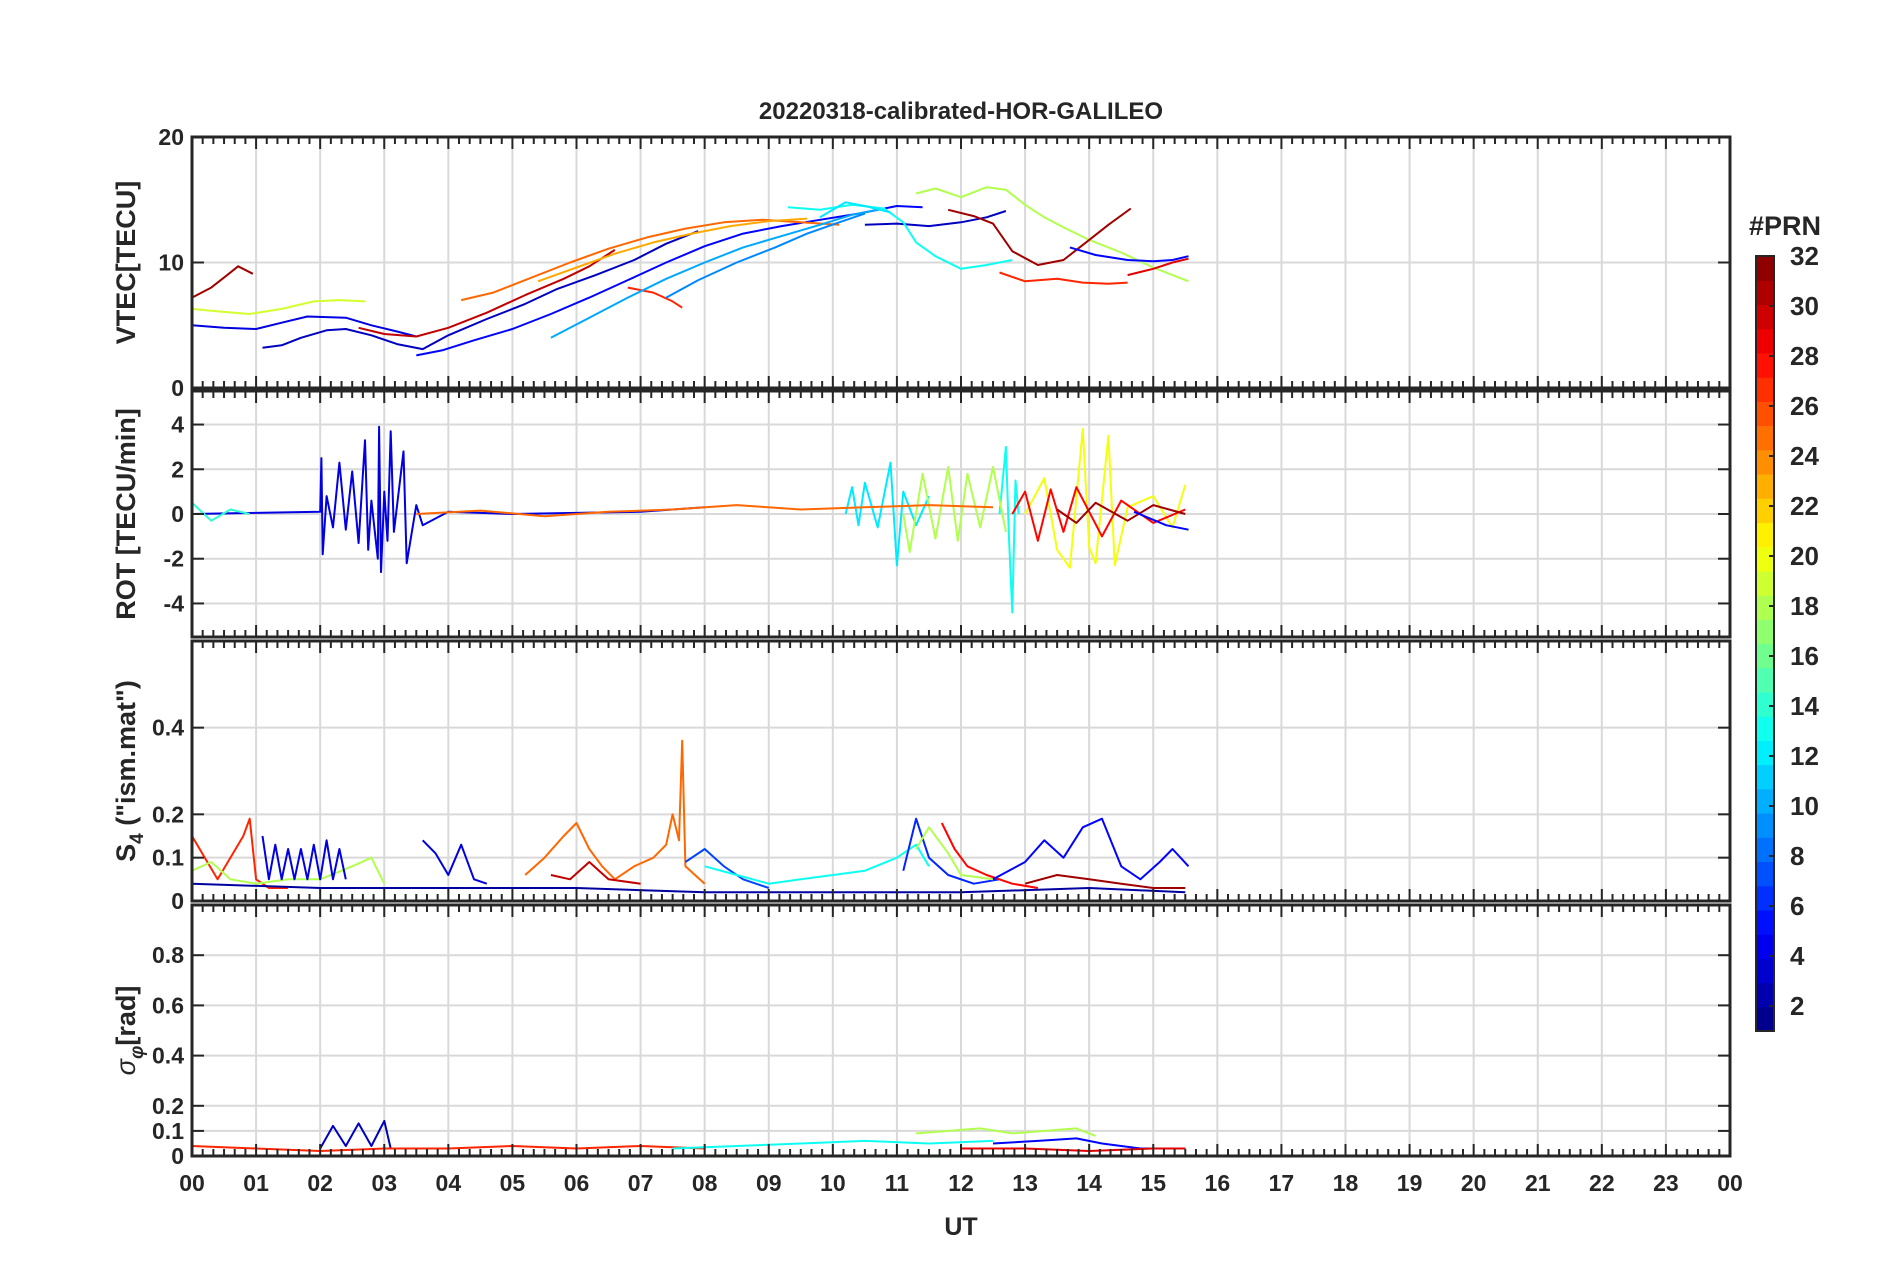  I want to click on x-tick-label: 12, so click(961, 1183).